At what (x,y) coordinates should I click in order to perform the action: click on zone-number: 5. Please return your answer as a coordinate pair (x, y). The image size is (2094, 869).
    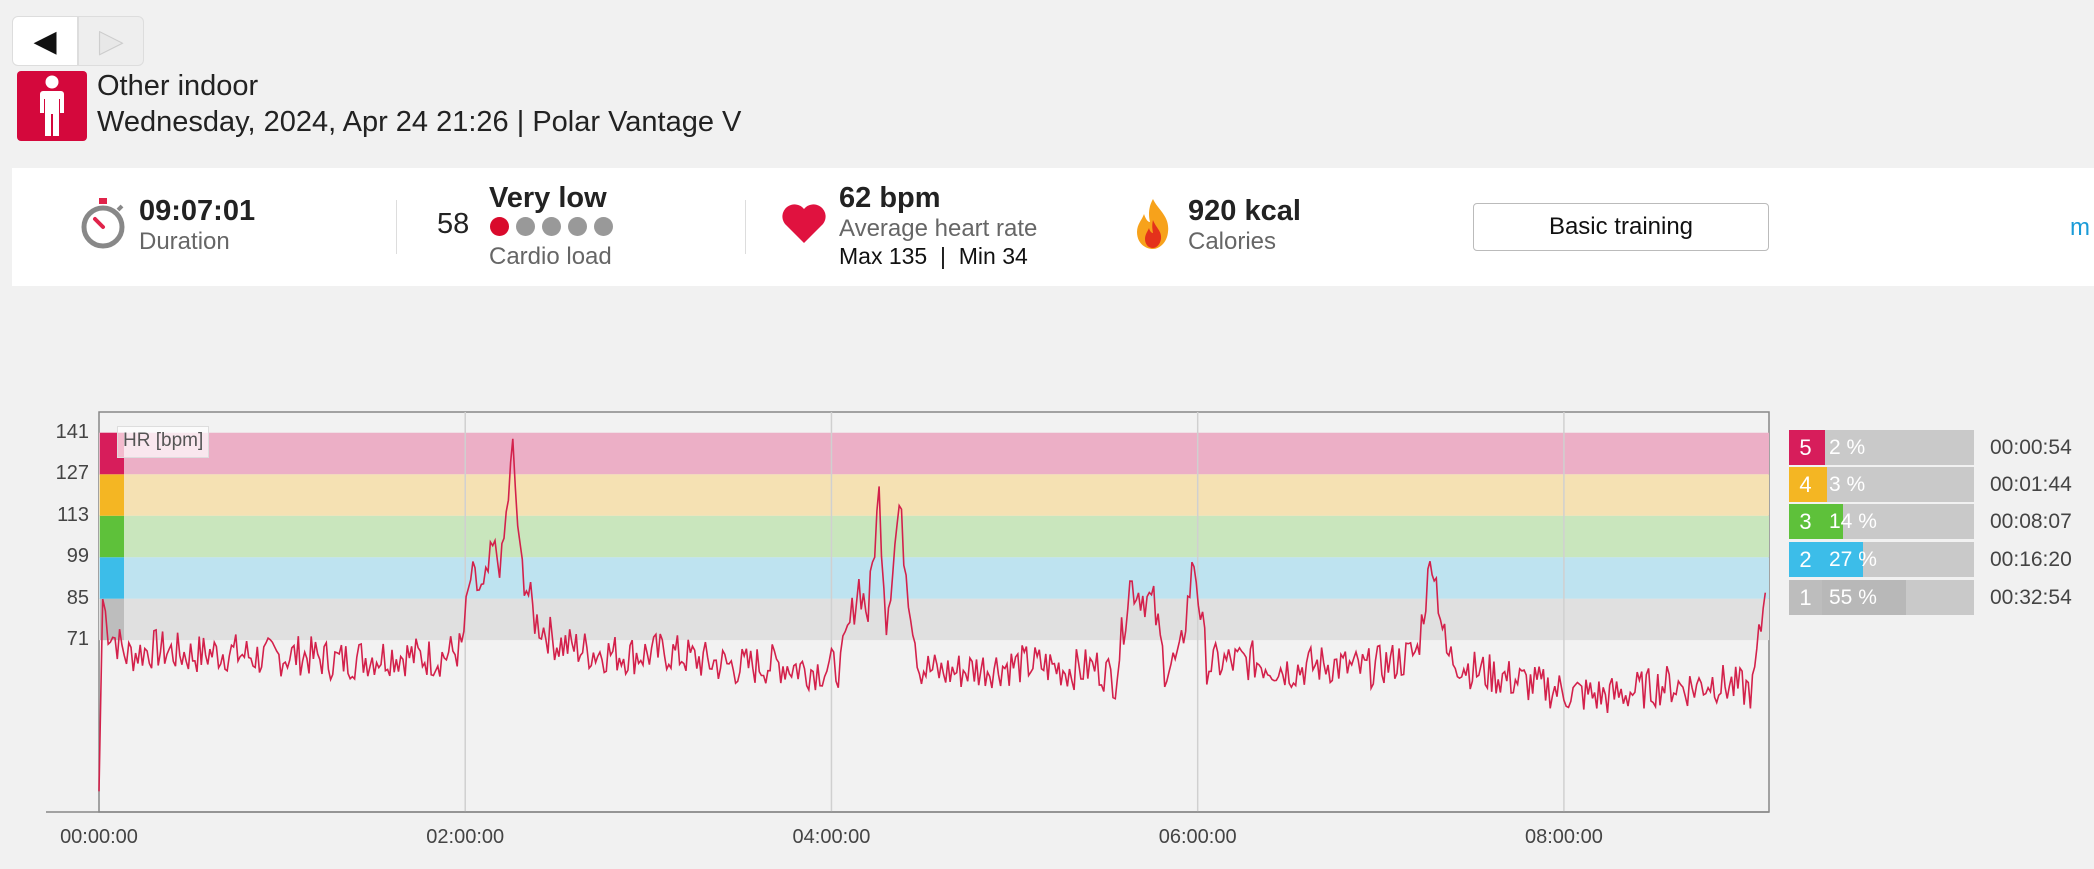
    Looking at the image, I should click on (1805, 447).